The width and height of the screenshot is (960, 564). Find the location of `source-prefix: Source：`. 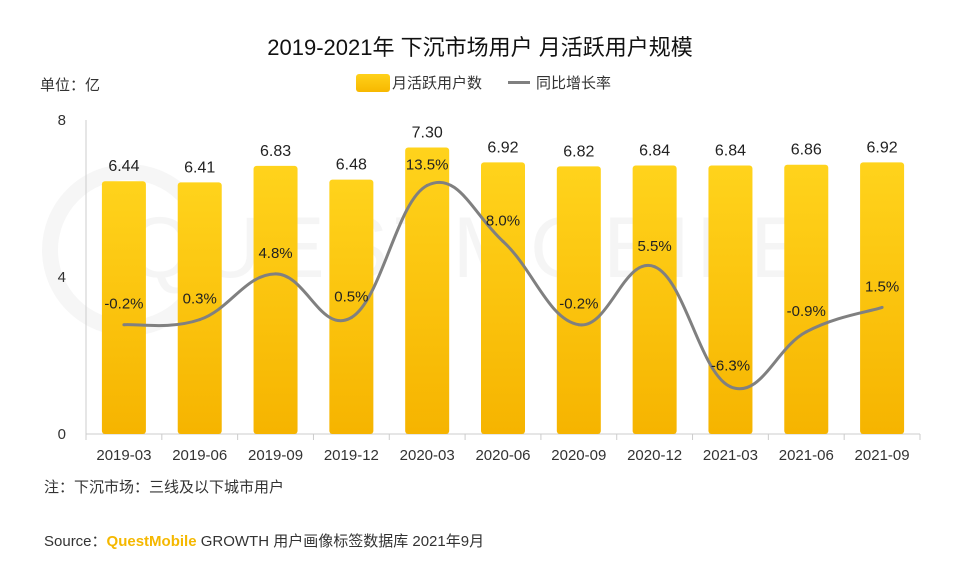

source-prefix: Source： is located at coordinates (75, 541).